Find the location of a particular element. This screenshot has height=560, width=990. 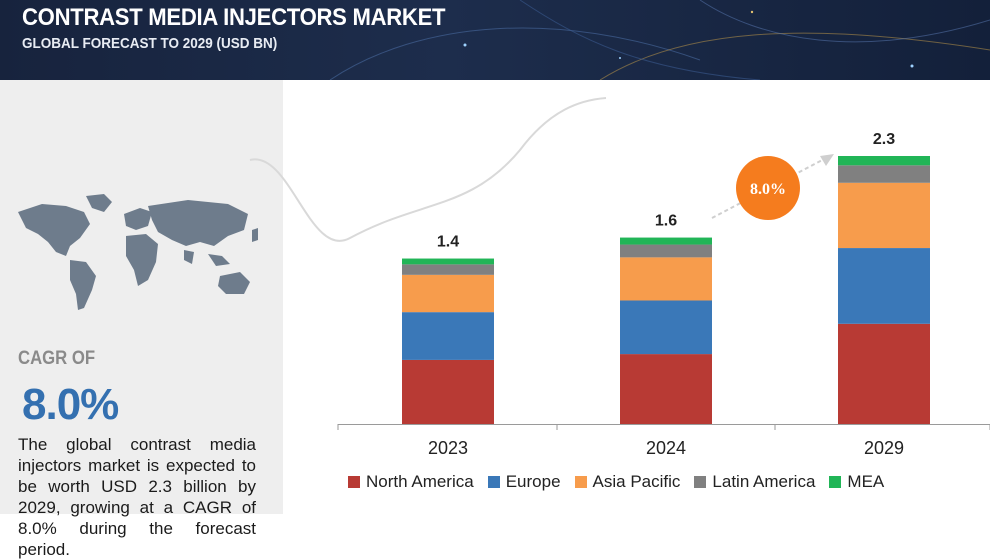

legend-item-mea: MEA is located at coordinates (856, 482).